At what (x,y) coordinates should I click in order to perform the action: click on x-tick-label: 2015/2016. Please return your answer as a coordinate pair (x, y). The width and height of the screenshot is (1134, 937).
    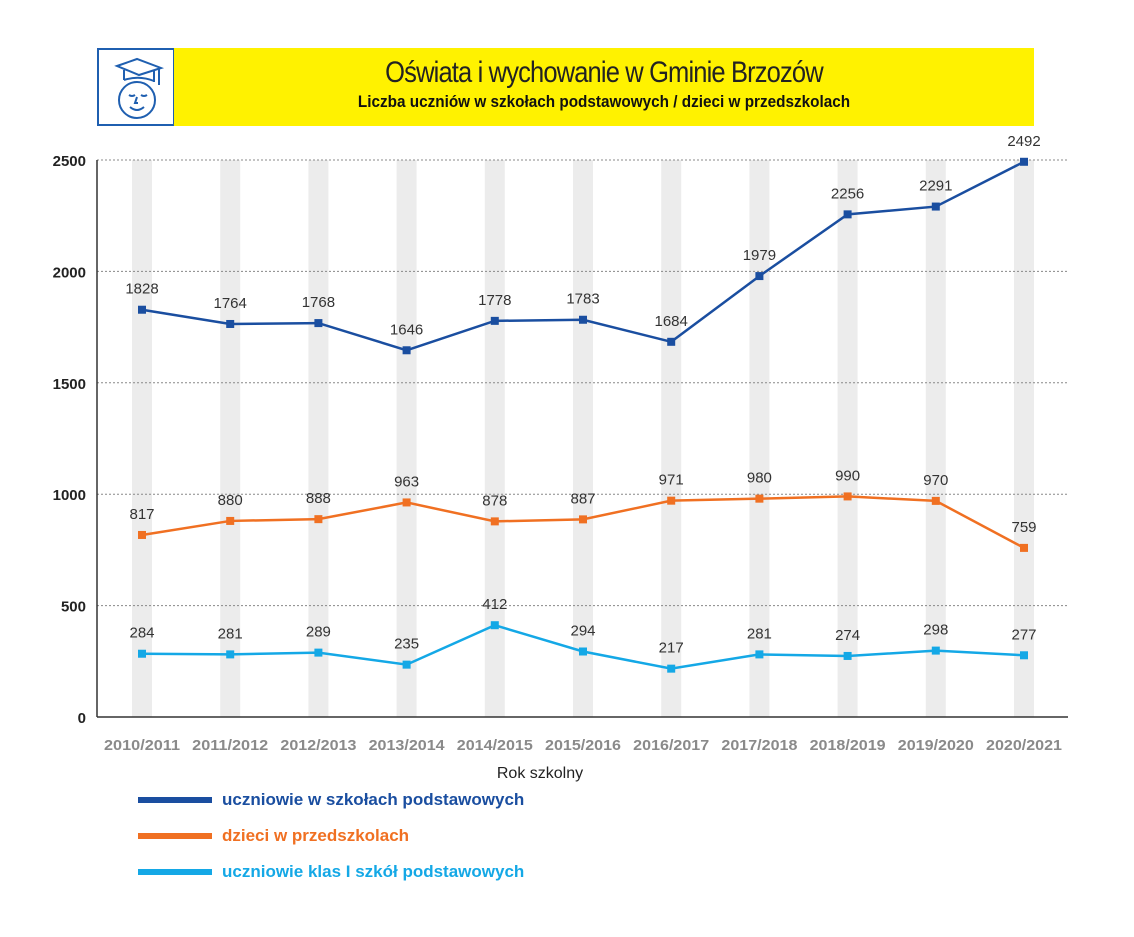
    Looking at the image, I should click on (583, 745).